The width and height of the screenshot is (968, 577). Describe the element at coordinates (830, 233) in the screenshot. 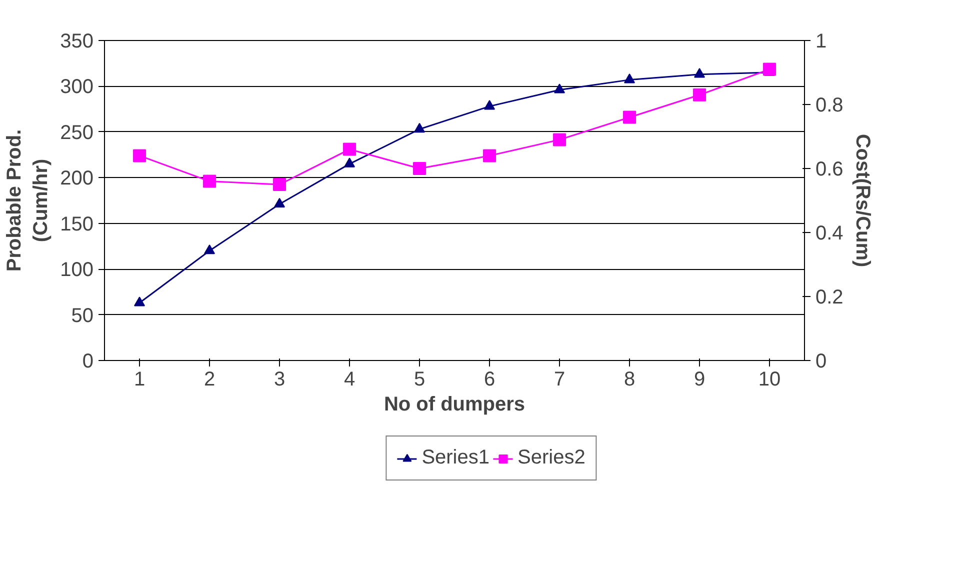

I see `y2-tick-label: 0.4` at that location.